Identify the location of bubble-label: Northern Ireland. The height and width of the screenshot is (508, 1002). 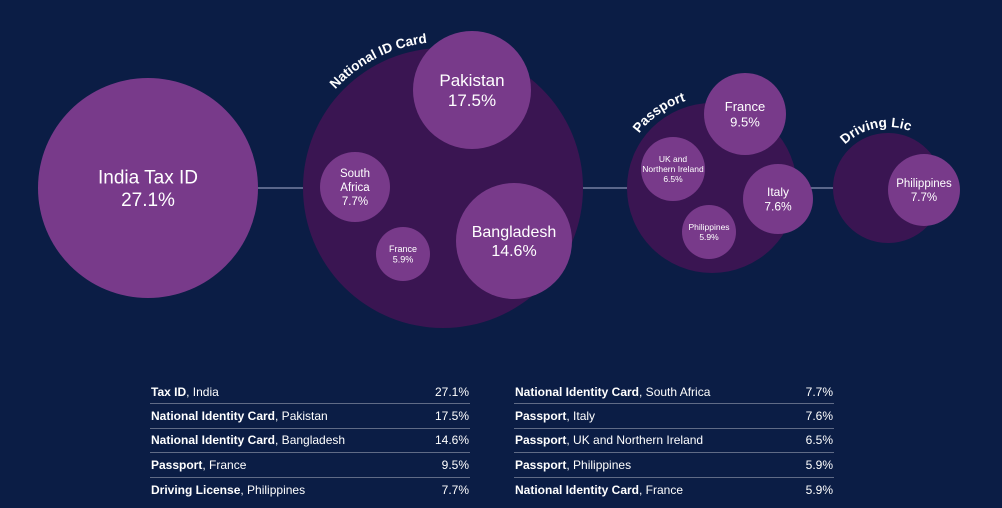
(673, 169).